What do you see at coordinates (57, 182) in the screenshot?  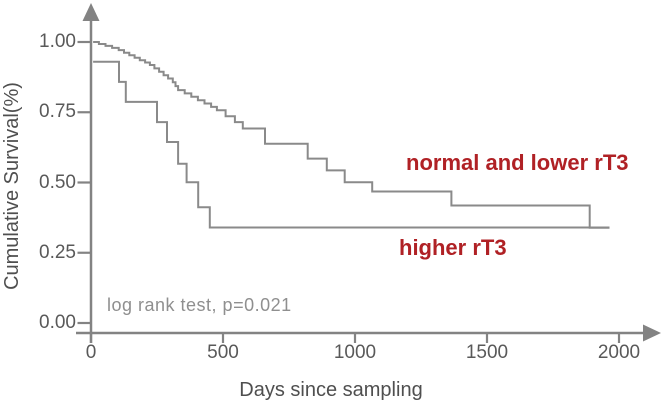 I see `y-tick-label: 0.50` at bounding box center [57, 182].